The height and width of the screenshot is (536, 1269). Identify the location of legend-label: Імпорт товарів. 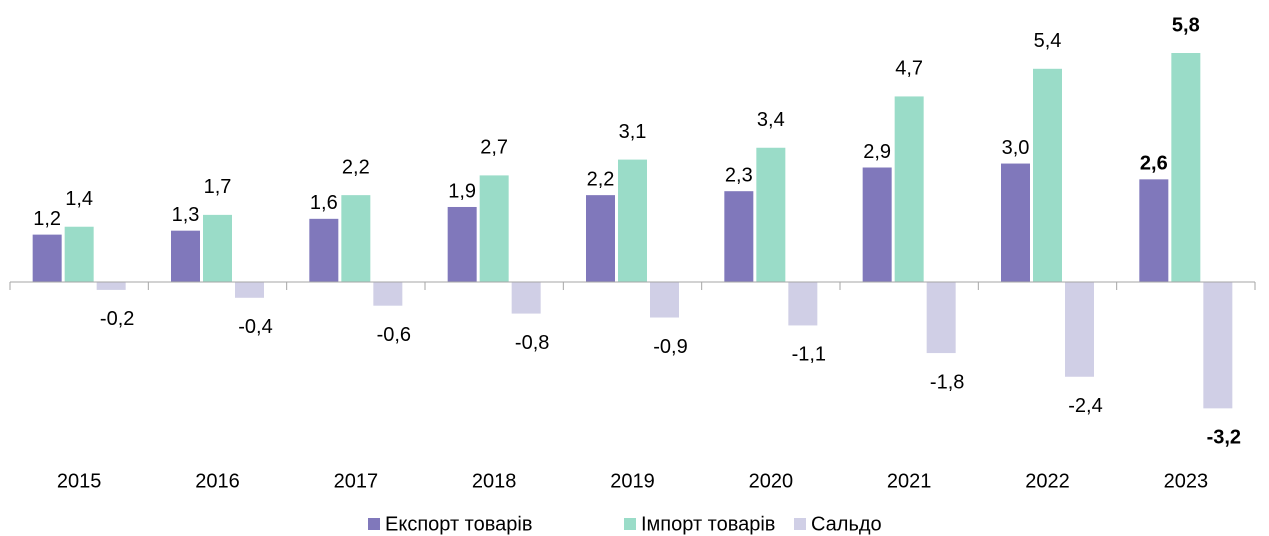
(708, 524).